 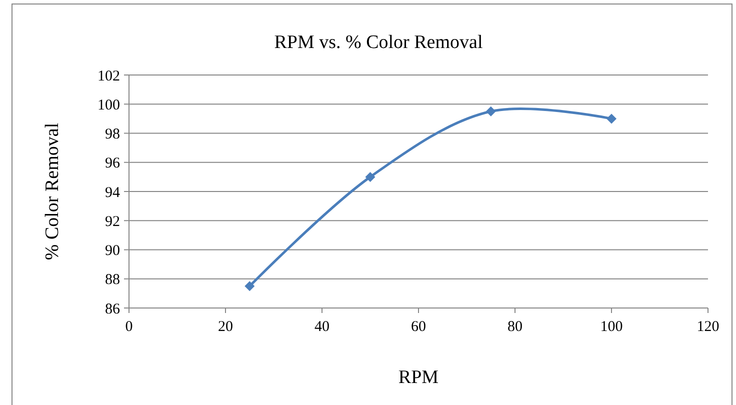 I want to click on y-tick-label: 90, so click(x=112, y=251).